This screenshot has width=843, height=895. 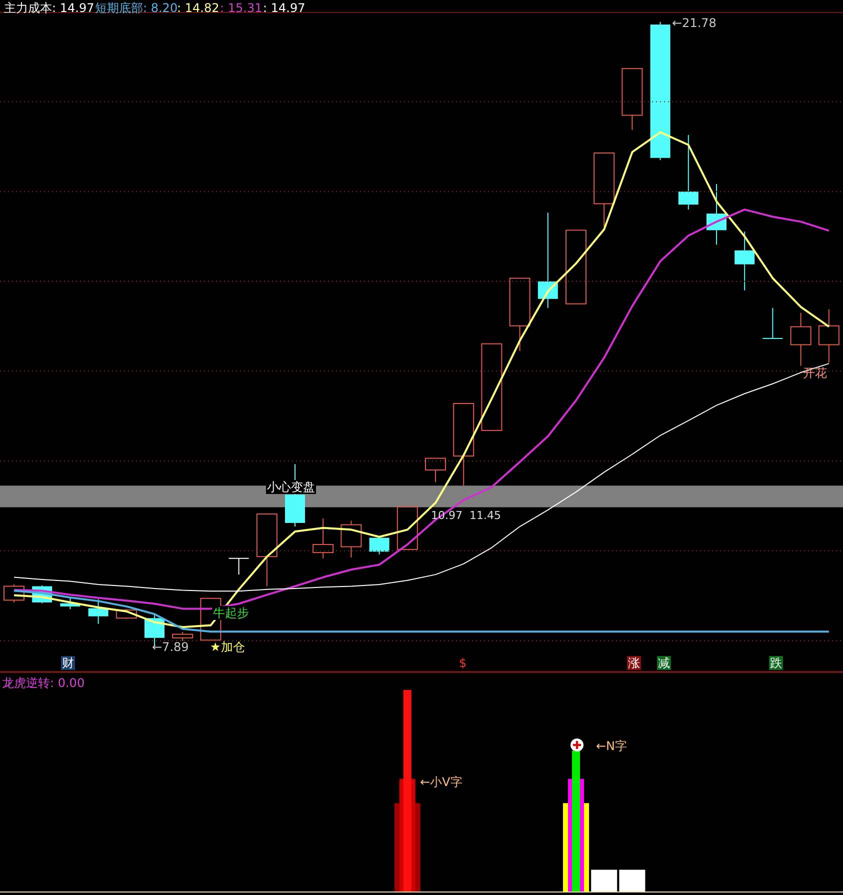 I want to click on annotation: ←21.78, so click(x=694, y=23).